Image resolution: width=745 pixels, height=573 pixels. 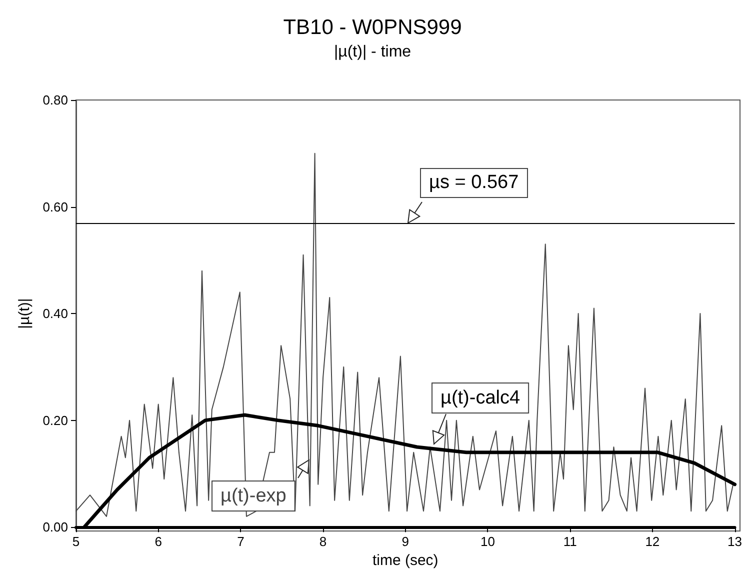 I want to click on x-tick-label: 5, so click(x=76, y=542).